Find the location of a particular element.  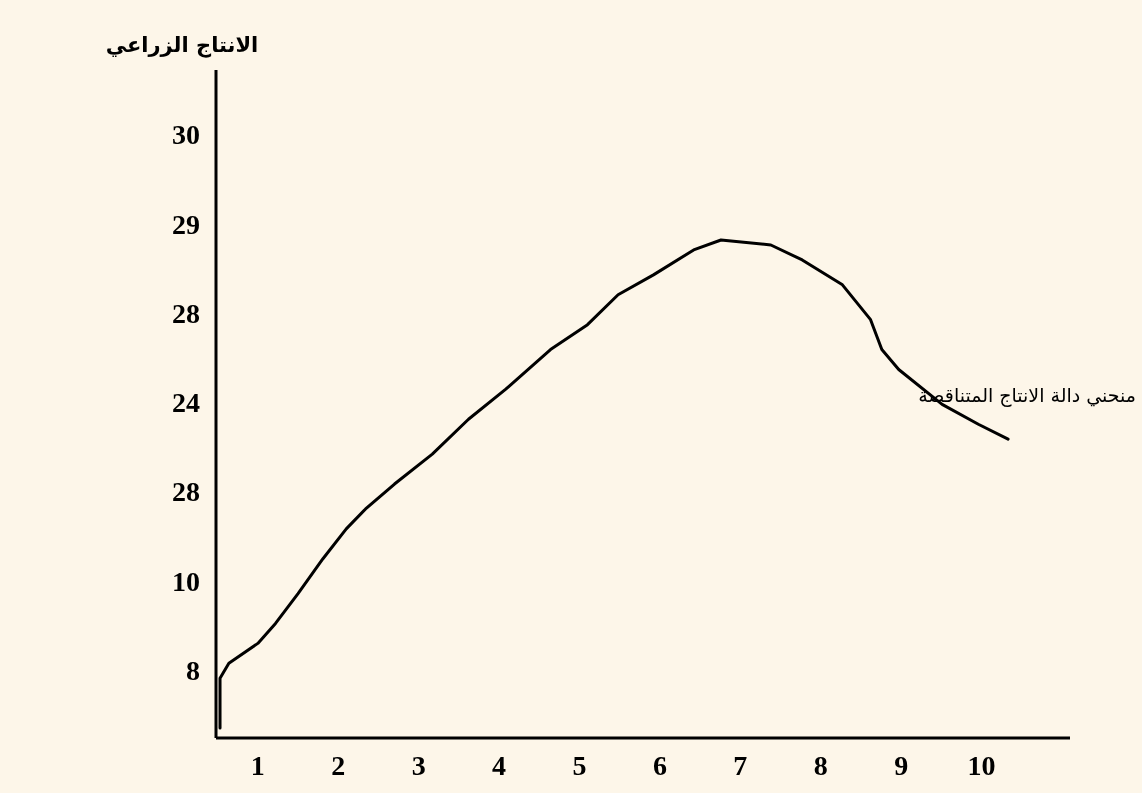

text: 29 is located at coordinates (186, 224).